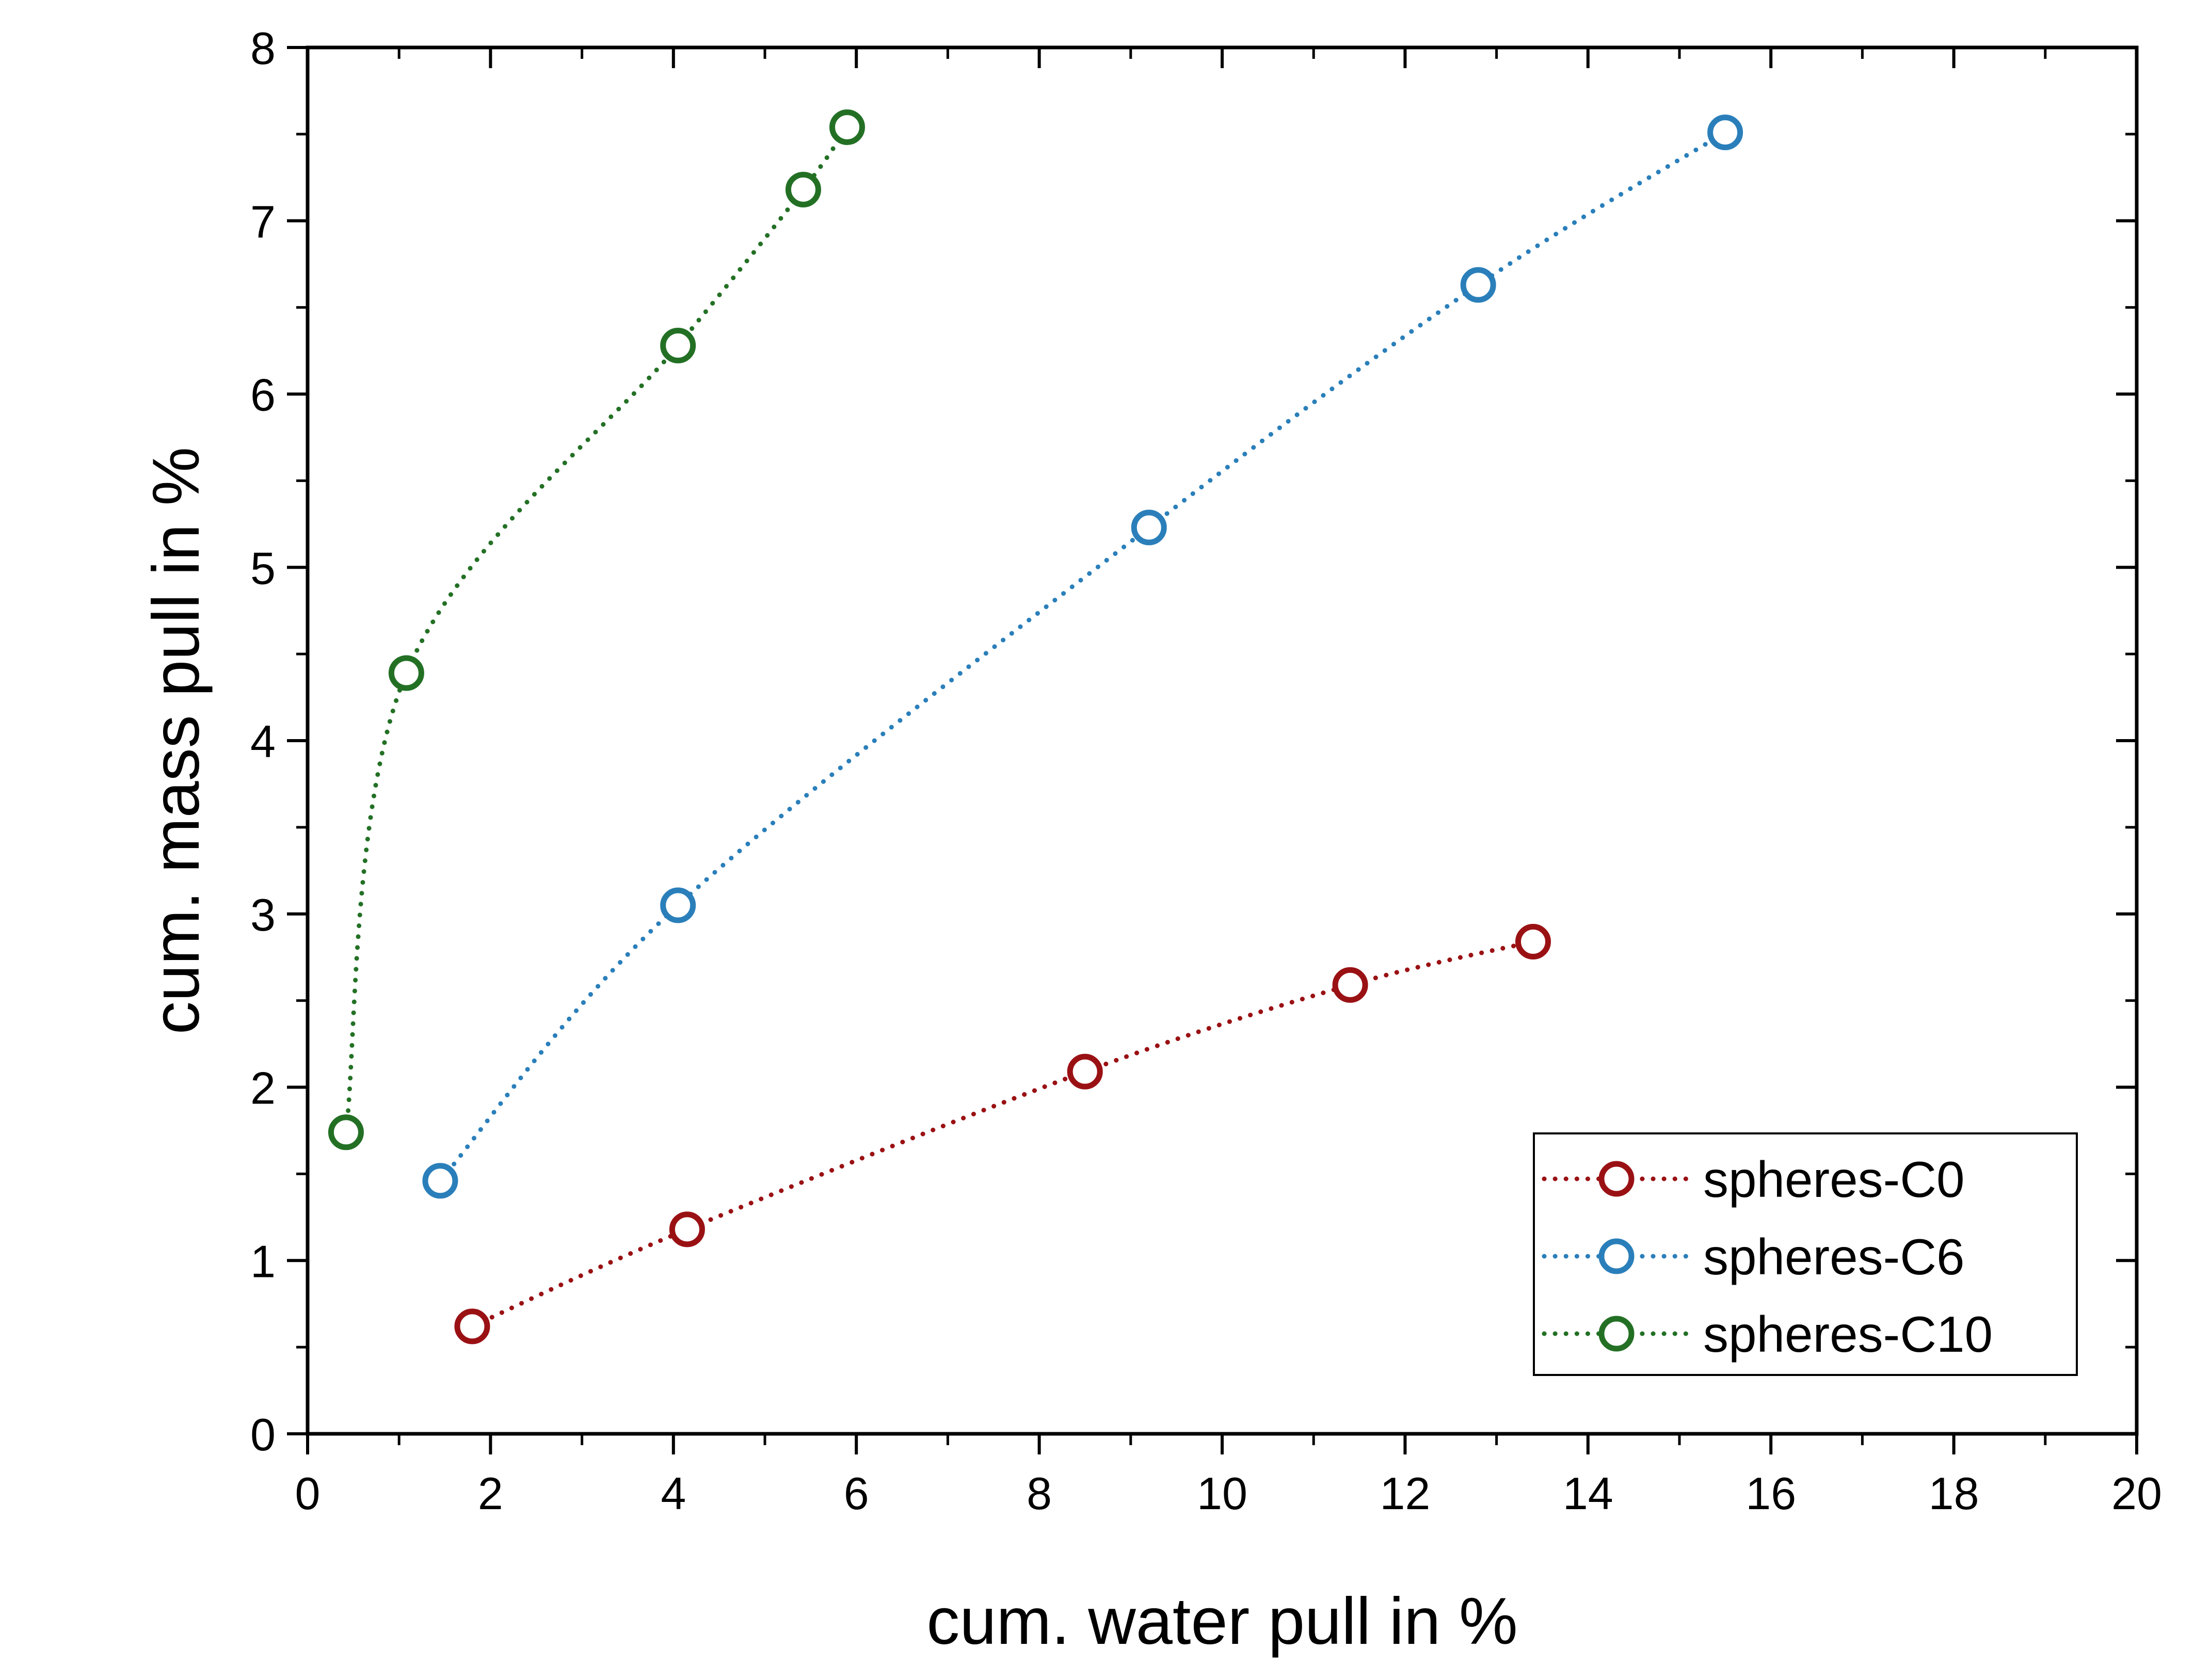 The width and height of the screenshot is (2194, 1680). What do you see at coordinates (673, 1493) in the screenshot?
I see `x-tick-label: 4` at bounding box center [673, 1493].